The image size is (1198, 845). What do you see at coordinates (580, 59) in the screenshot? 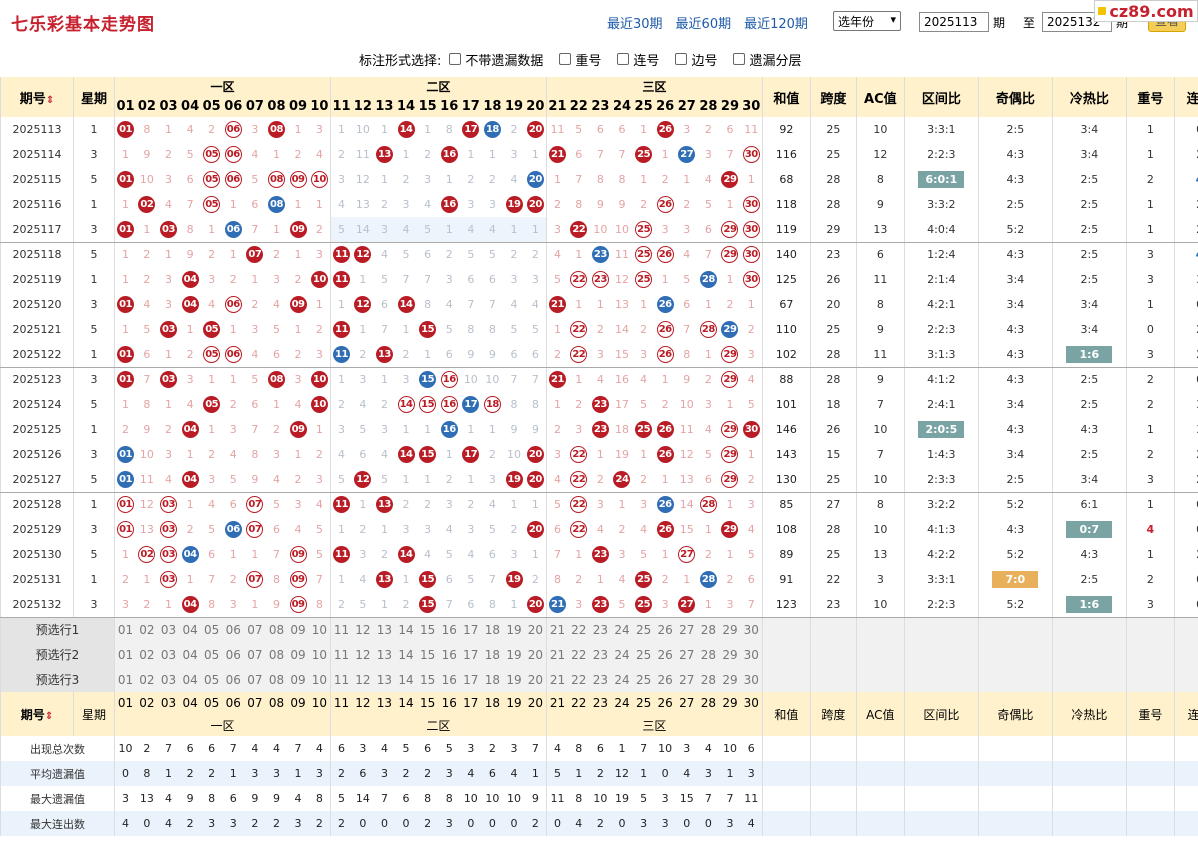
I see `option-repeat: 重号` at bounding box center [580, 59].